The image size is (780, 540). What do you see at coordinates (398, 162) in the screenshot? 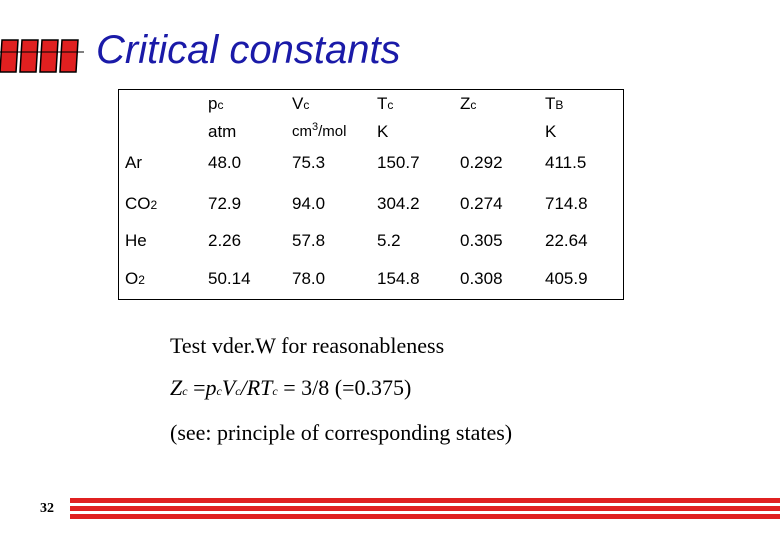
I see `row-ar-tc: 150.7` at bounding box center [398, 162].